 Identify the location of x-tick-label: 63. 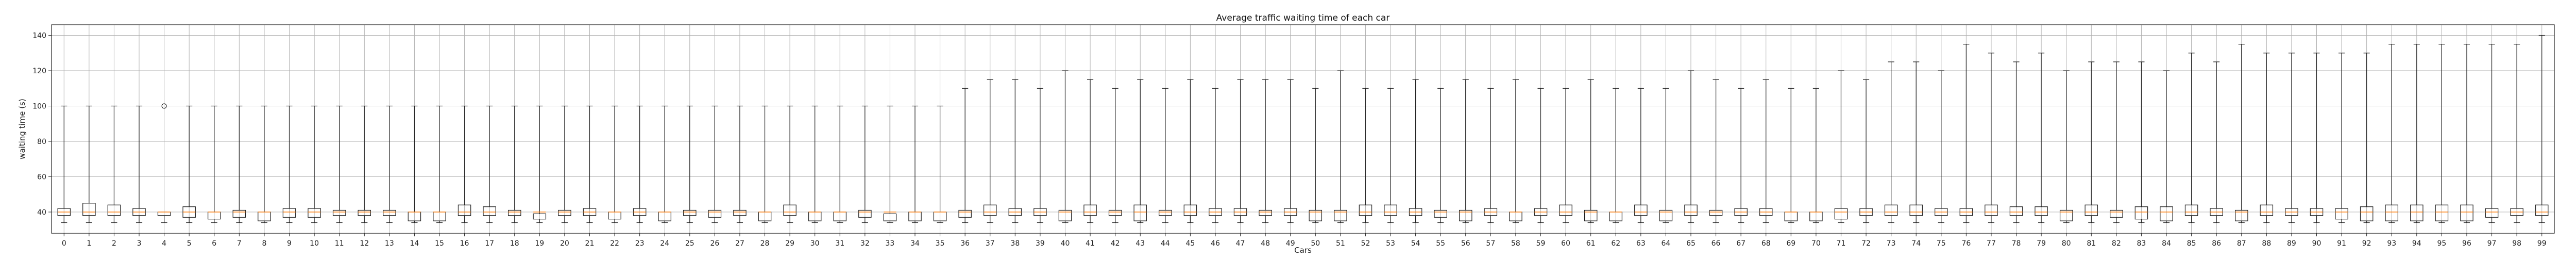
(1641, 243).